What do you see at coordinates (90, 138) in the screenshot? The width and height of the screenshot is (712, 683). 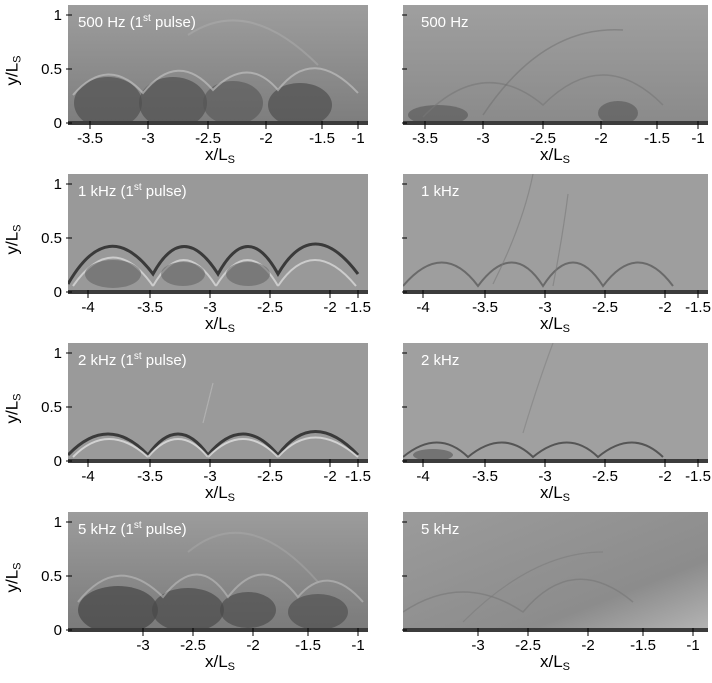 I see `x-tick-label-left-500hz-0: -3.5` at bounding box center [90, 138].